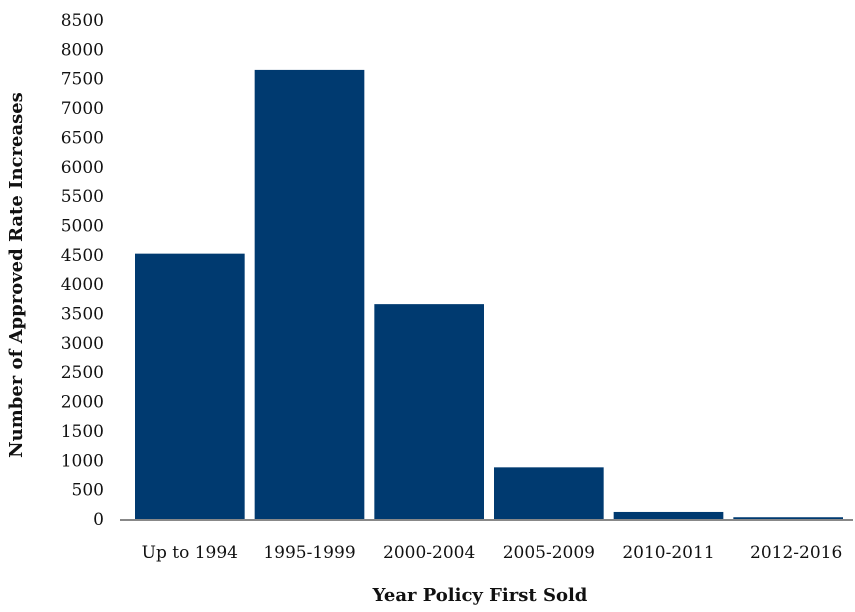 The width and height of the screenshot is (855, 612). What do you see at coordinates (82, 226) in the screenshot?
I see `y-tick-label: 5000` at bounding box center [82, 226].